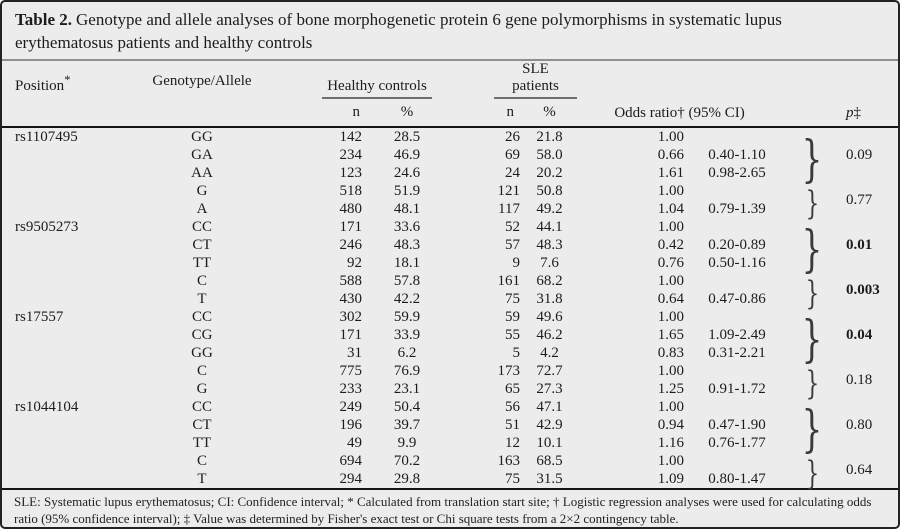  Describe the element at coordinates (549, 352) in the screenshot. I see `sle-pct-cell: 4.2` at that location.